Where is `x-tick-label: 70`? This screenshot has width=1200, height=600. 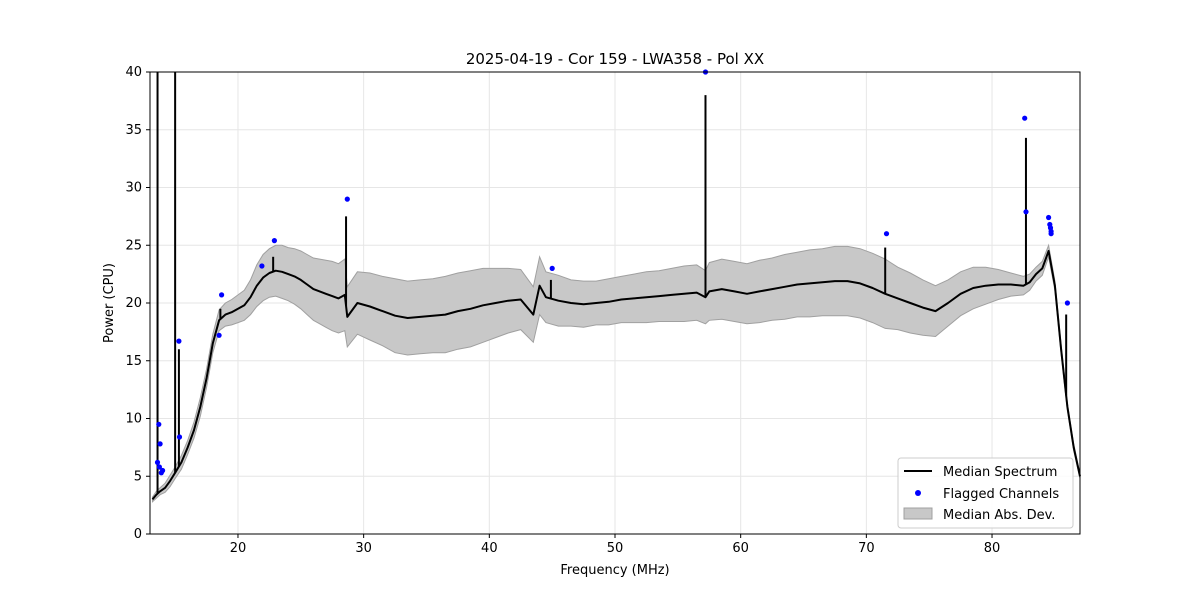
x-tick-label: 70 is located at coordinates (866, 548).